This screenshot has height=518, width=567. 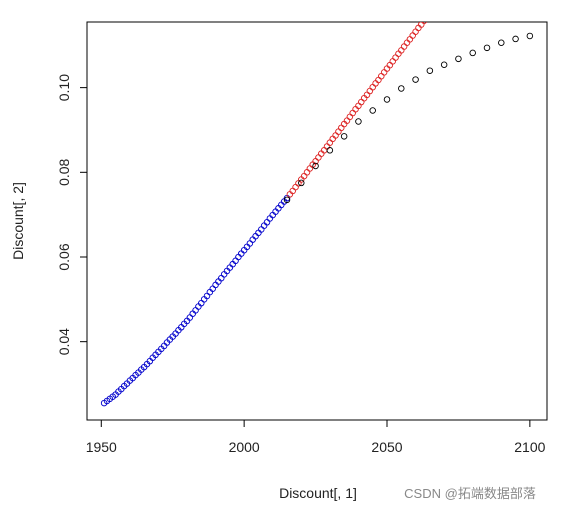 What do you see at coordinates (470, 493) in the screenshot?
I see `watermark: CSDN @拓端数据部落` at bounding box center [470, 493].